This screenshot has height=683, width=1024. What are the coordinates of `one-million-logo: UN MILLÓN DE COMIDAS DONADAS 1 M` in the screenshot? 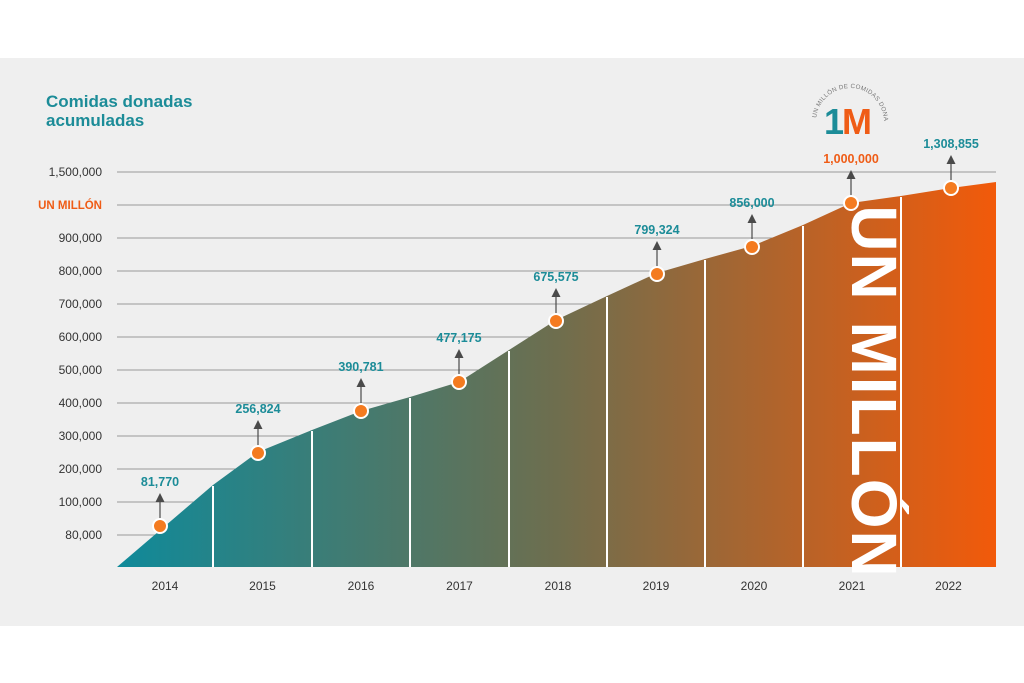 It's located at (846, 108).